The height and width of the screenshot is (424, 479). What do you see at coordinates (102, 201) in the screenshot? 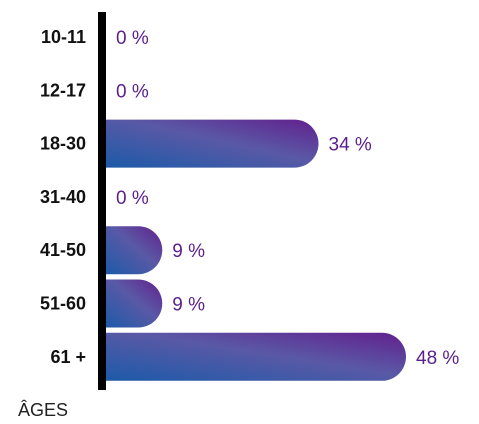
I see `y-axis-line` at bounding box center [102, 201].